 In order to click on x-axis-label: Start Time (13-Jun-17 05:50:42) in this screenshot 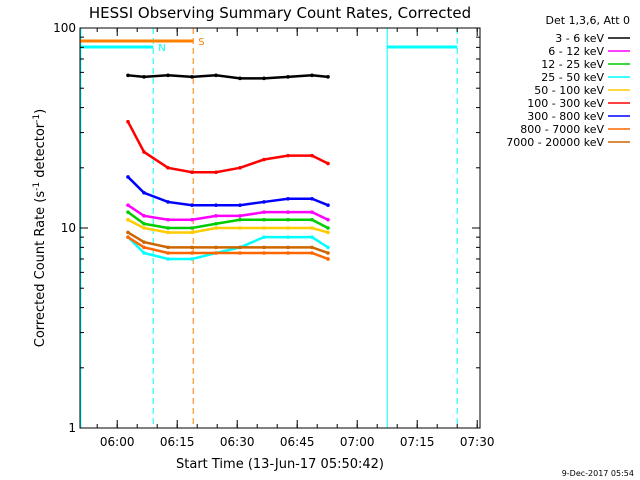, I will do `click(280, 464)`.